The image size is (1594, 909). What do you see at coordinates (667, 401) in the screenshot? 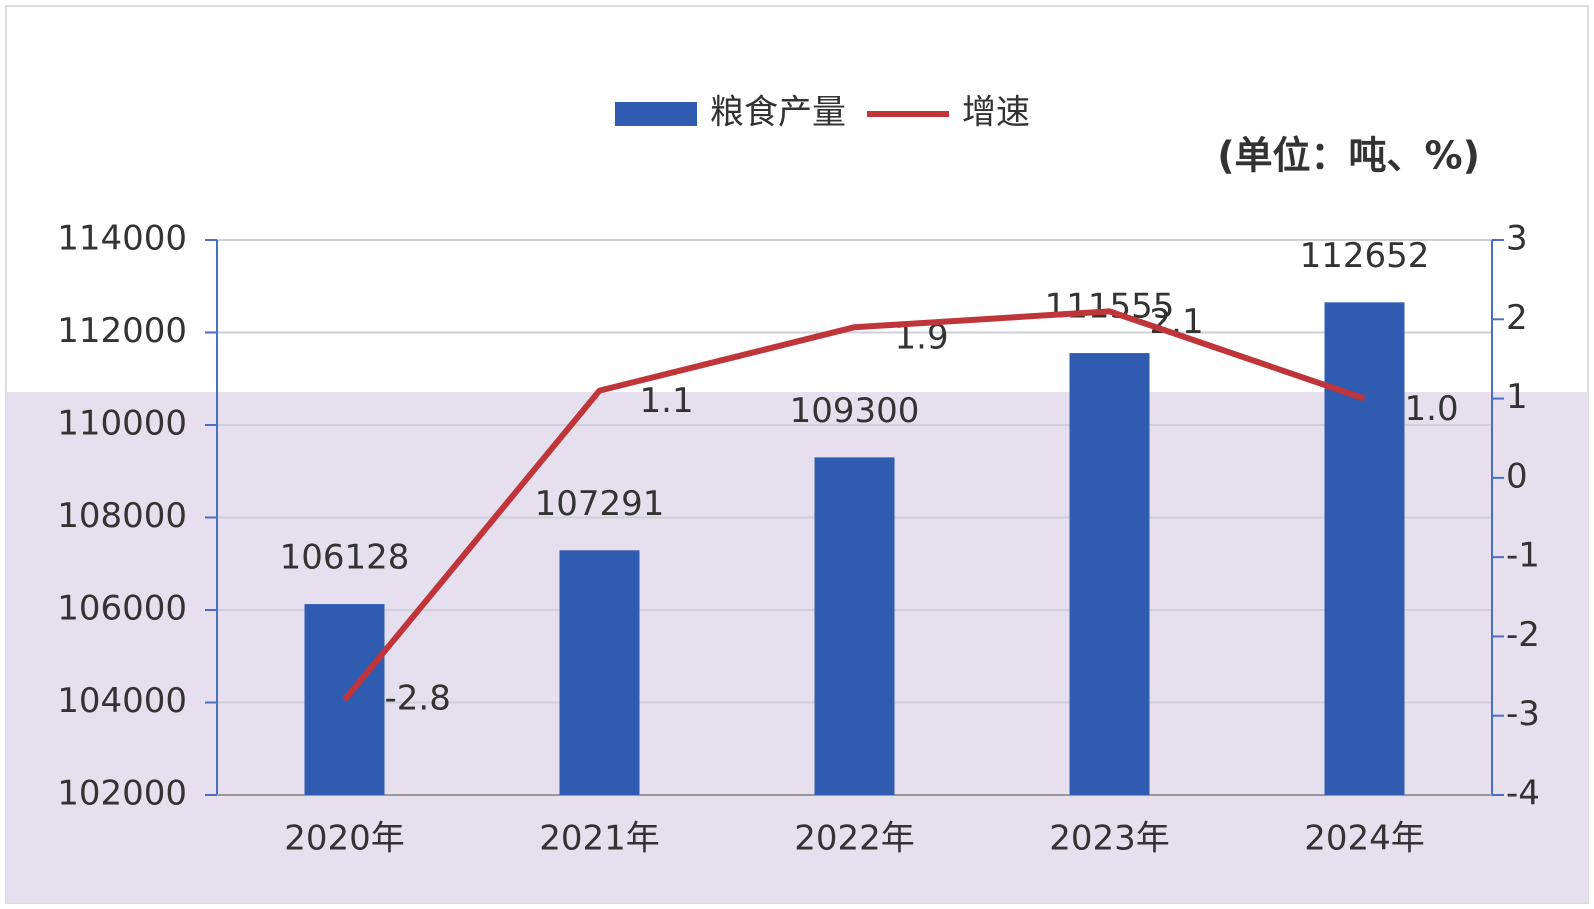
I see `line-value-label: 1.1` at bounding box center [667, 401].